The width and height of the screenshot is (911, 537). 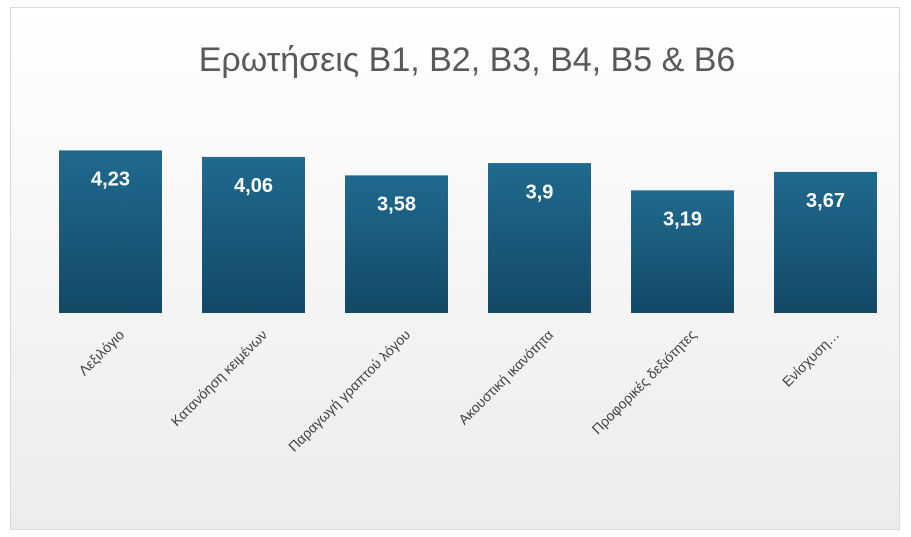 What do you see at coordinates (682, 220) in the screenshot?
I see `value-label: 3,19` at bounding box center [682, 220].